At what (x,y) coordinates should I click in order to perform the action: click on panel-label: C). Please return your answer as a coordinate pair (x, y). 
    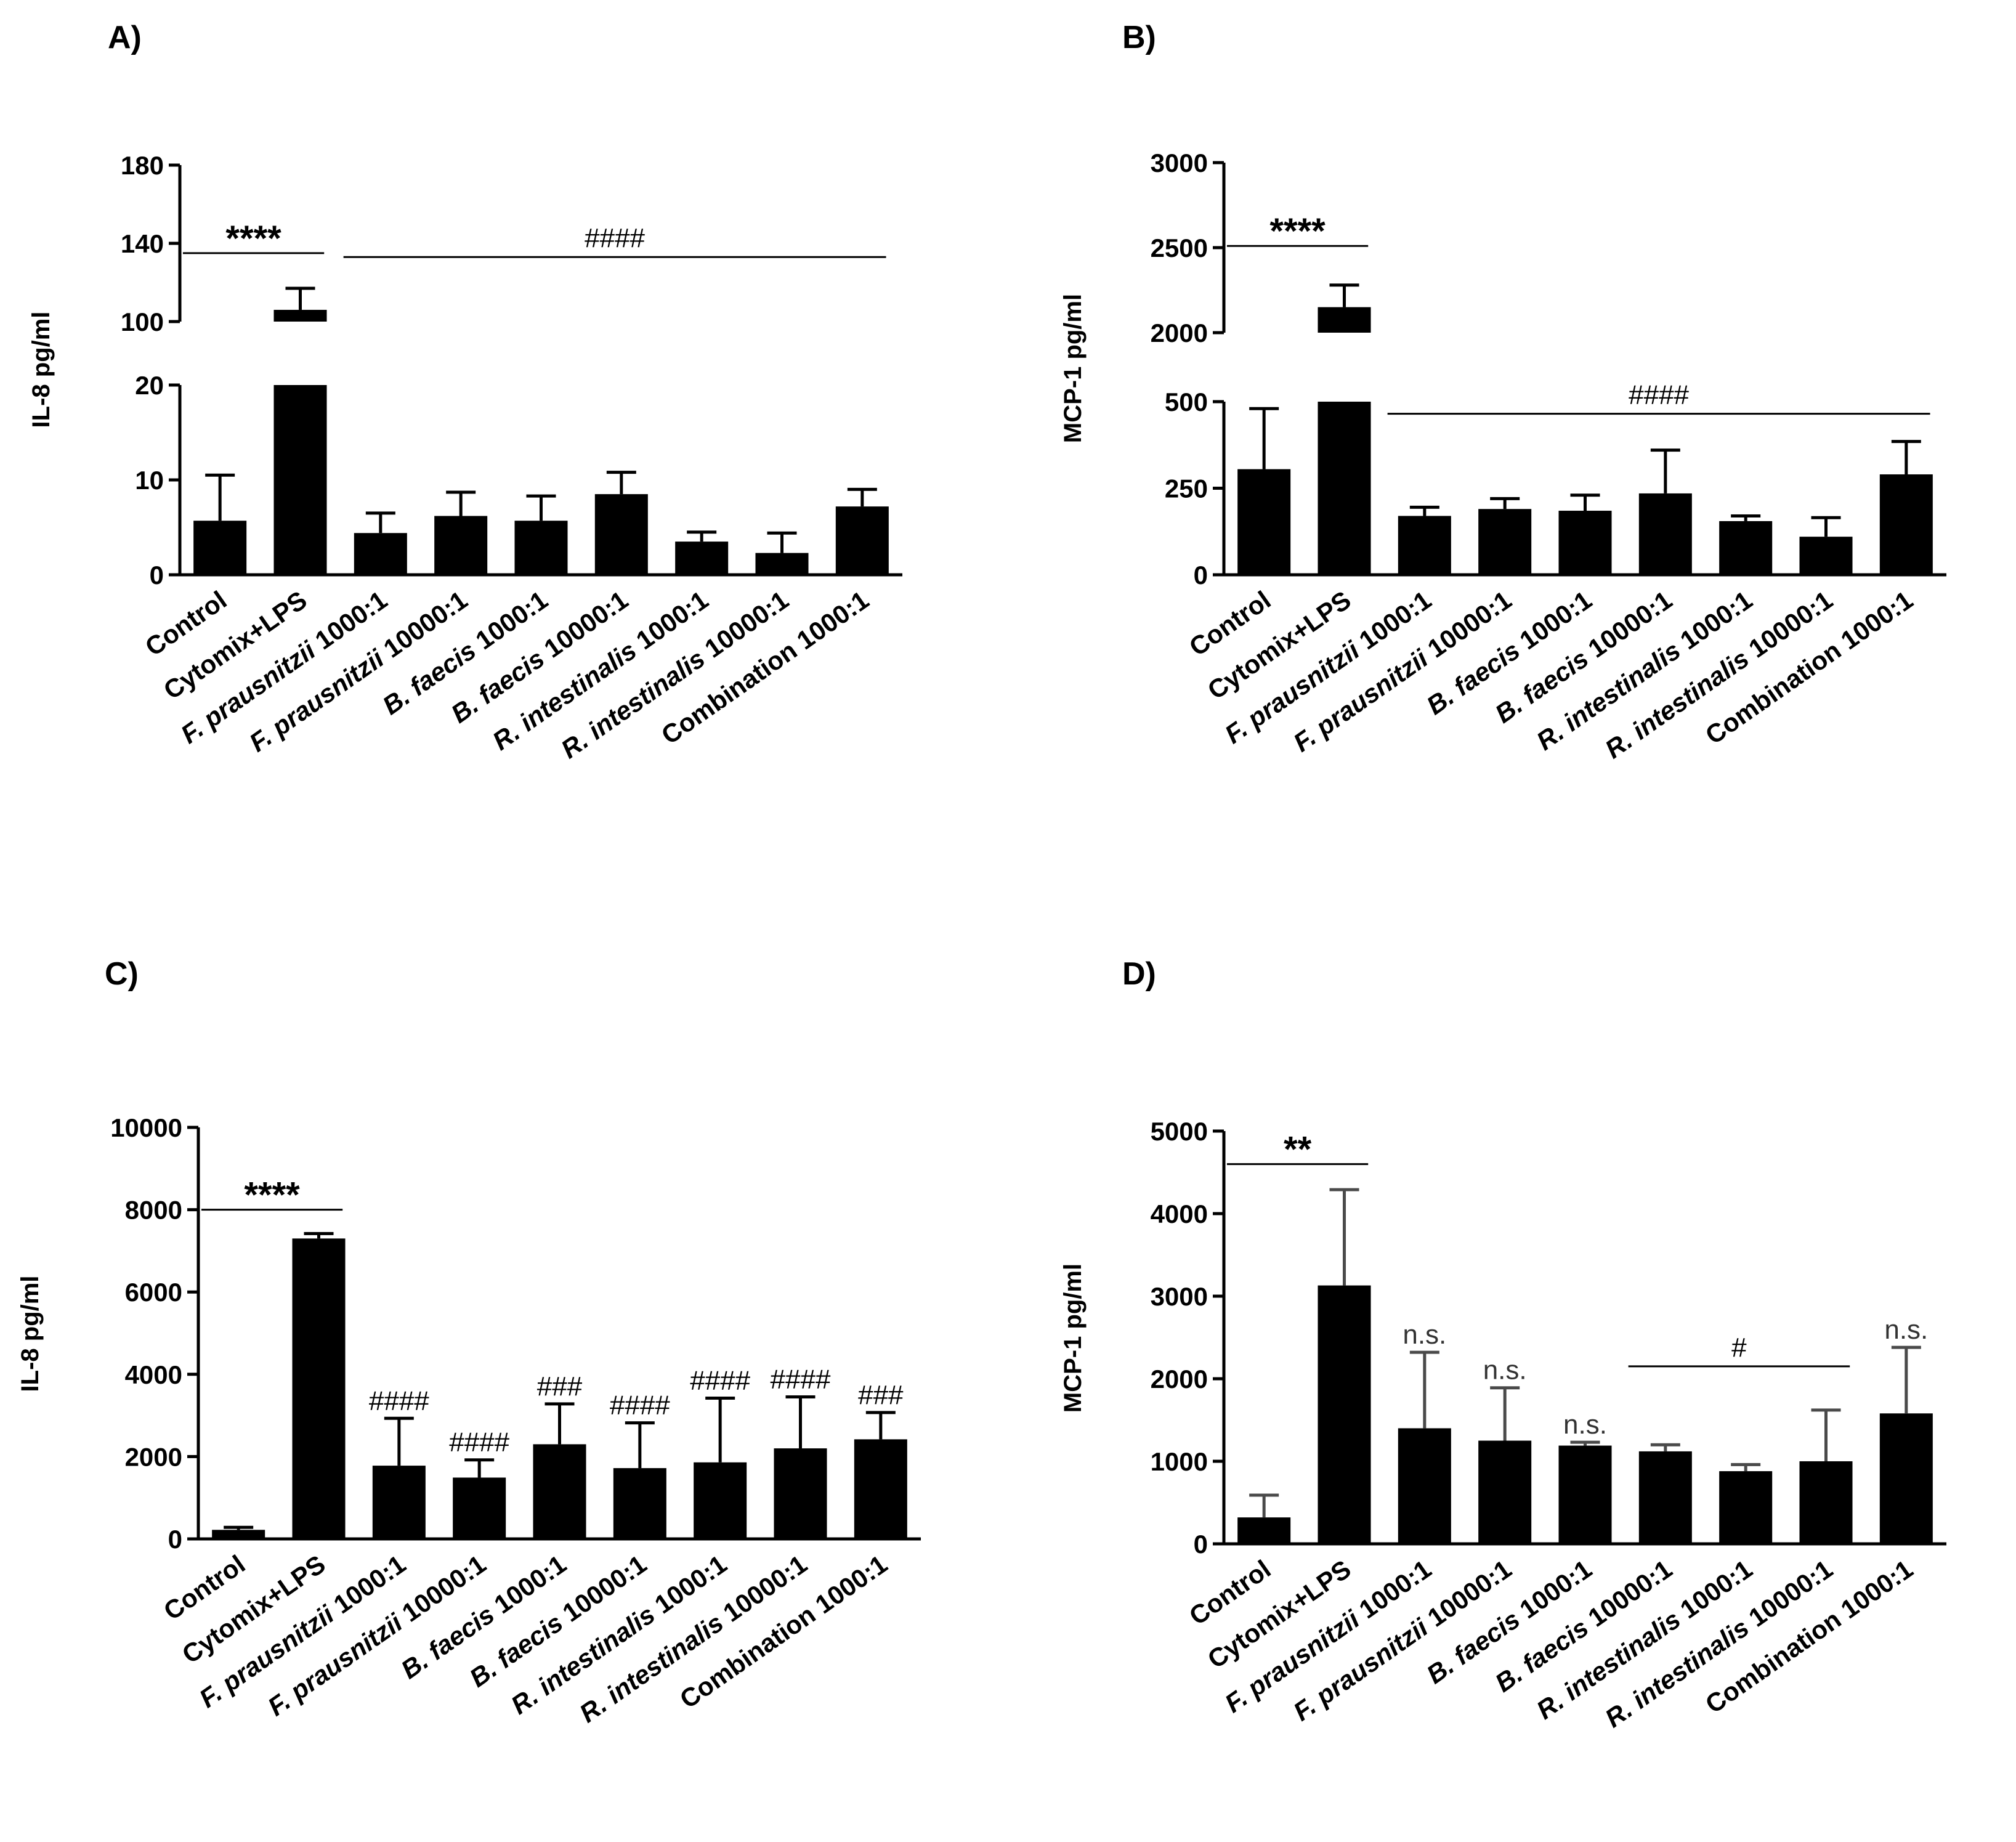
    Looking at the image, I should click on (122, 974).